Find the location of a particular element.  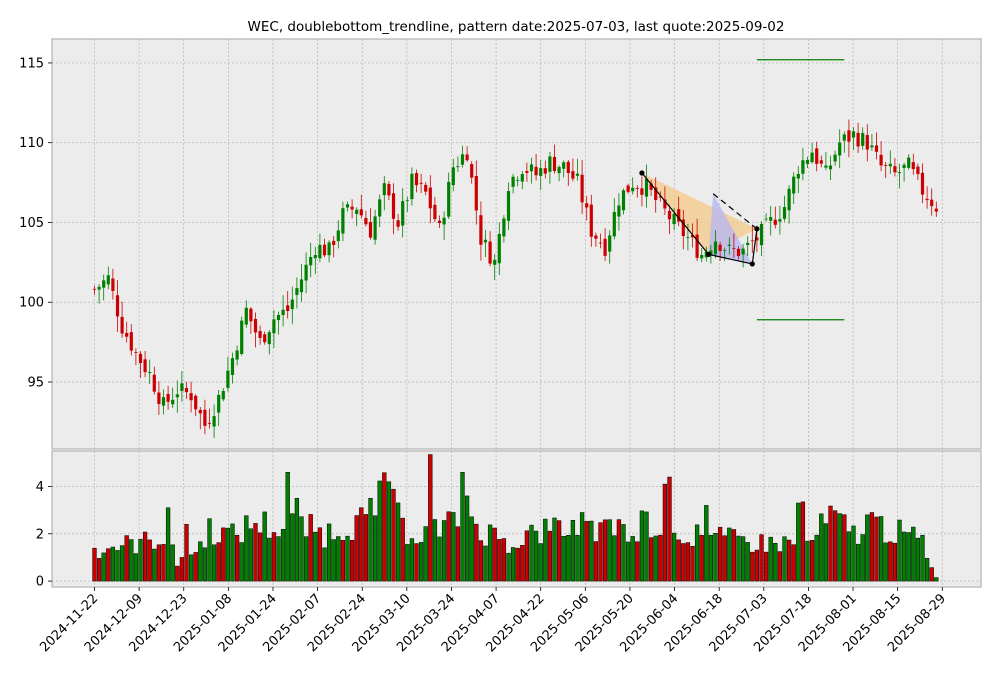

price-tick-label: 110 is located at coordinates (31, 143).